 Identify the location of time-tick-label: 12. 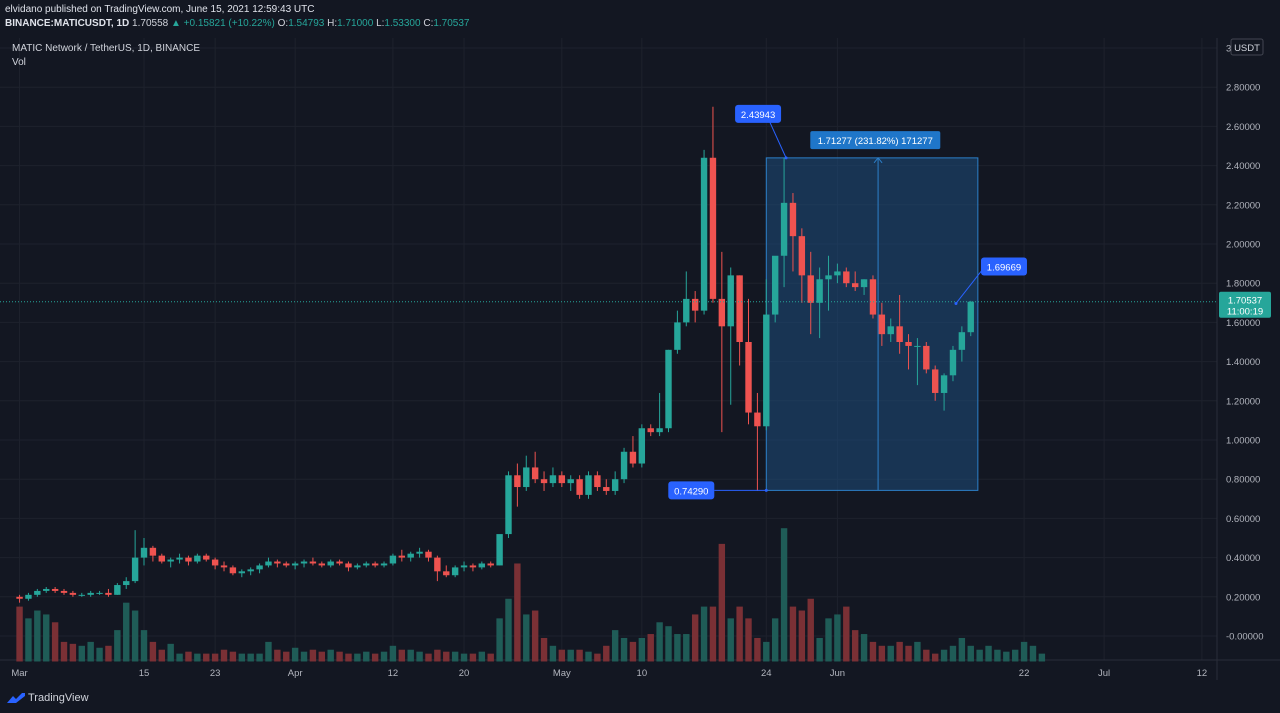
(1202, 673).